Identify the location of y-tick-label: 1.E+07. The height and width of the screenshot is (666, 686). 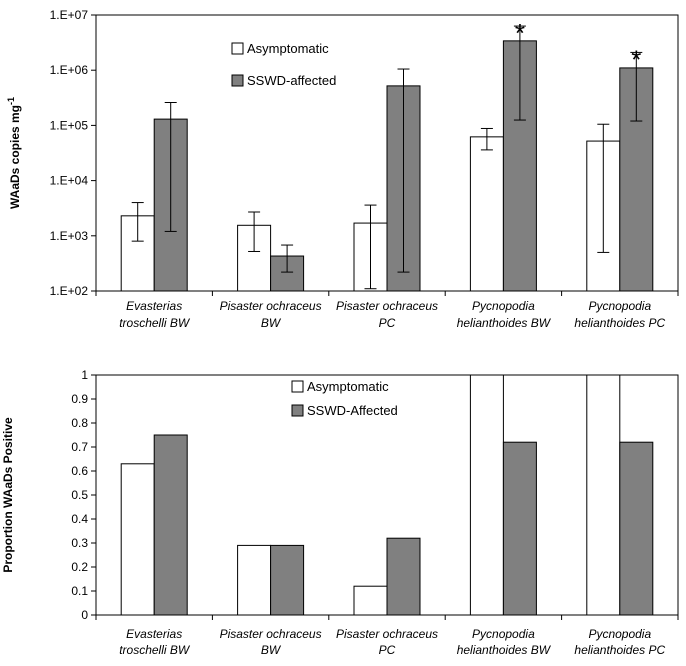
(69, 15).